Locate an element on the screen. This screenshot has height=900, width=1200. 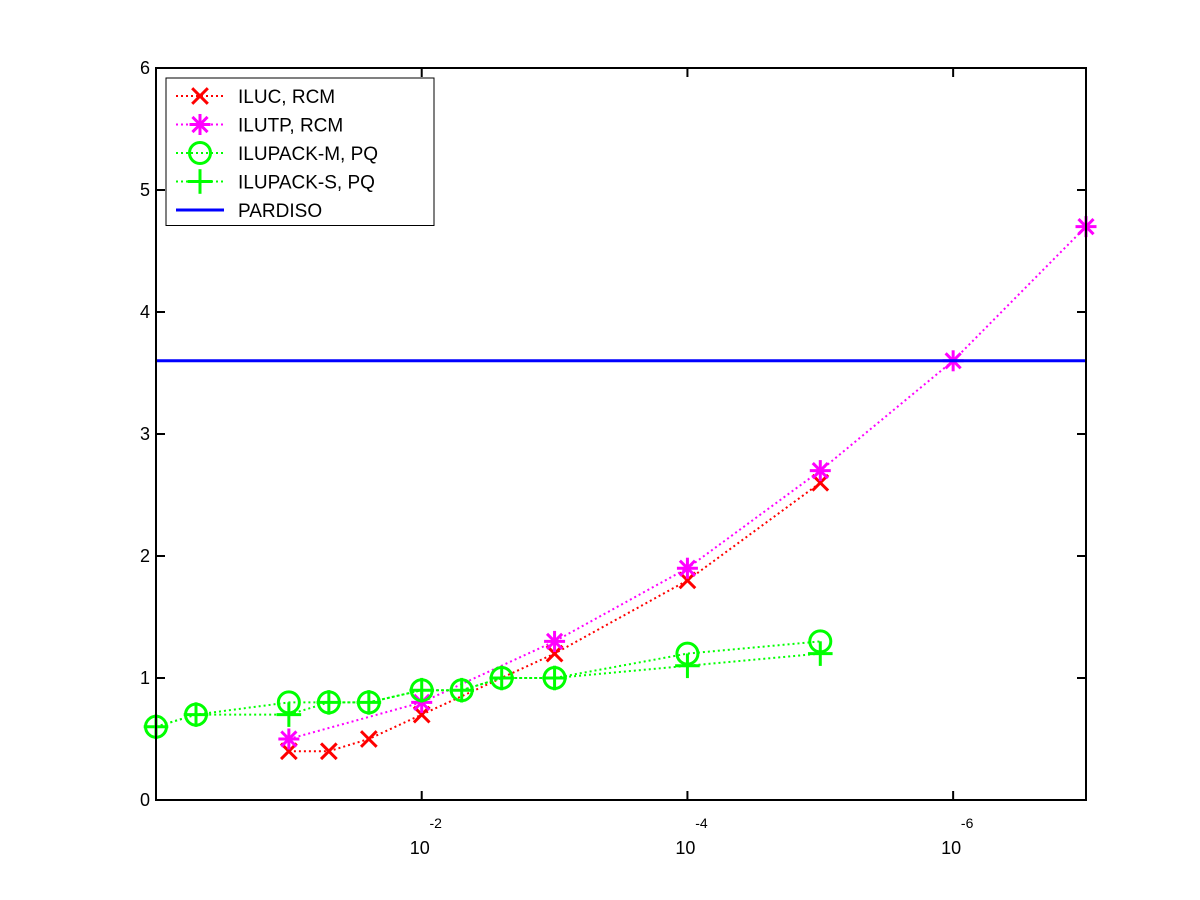
y-tick-label: 1 is located at coordinates (145, 678).